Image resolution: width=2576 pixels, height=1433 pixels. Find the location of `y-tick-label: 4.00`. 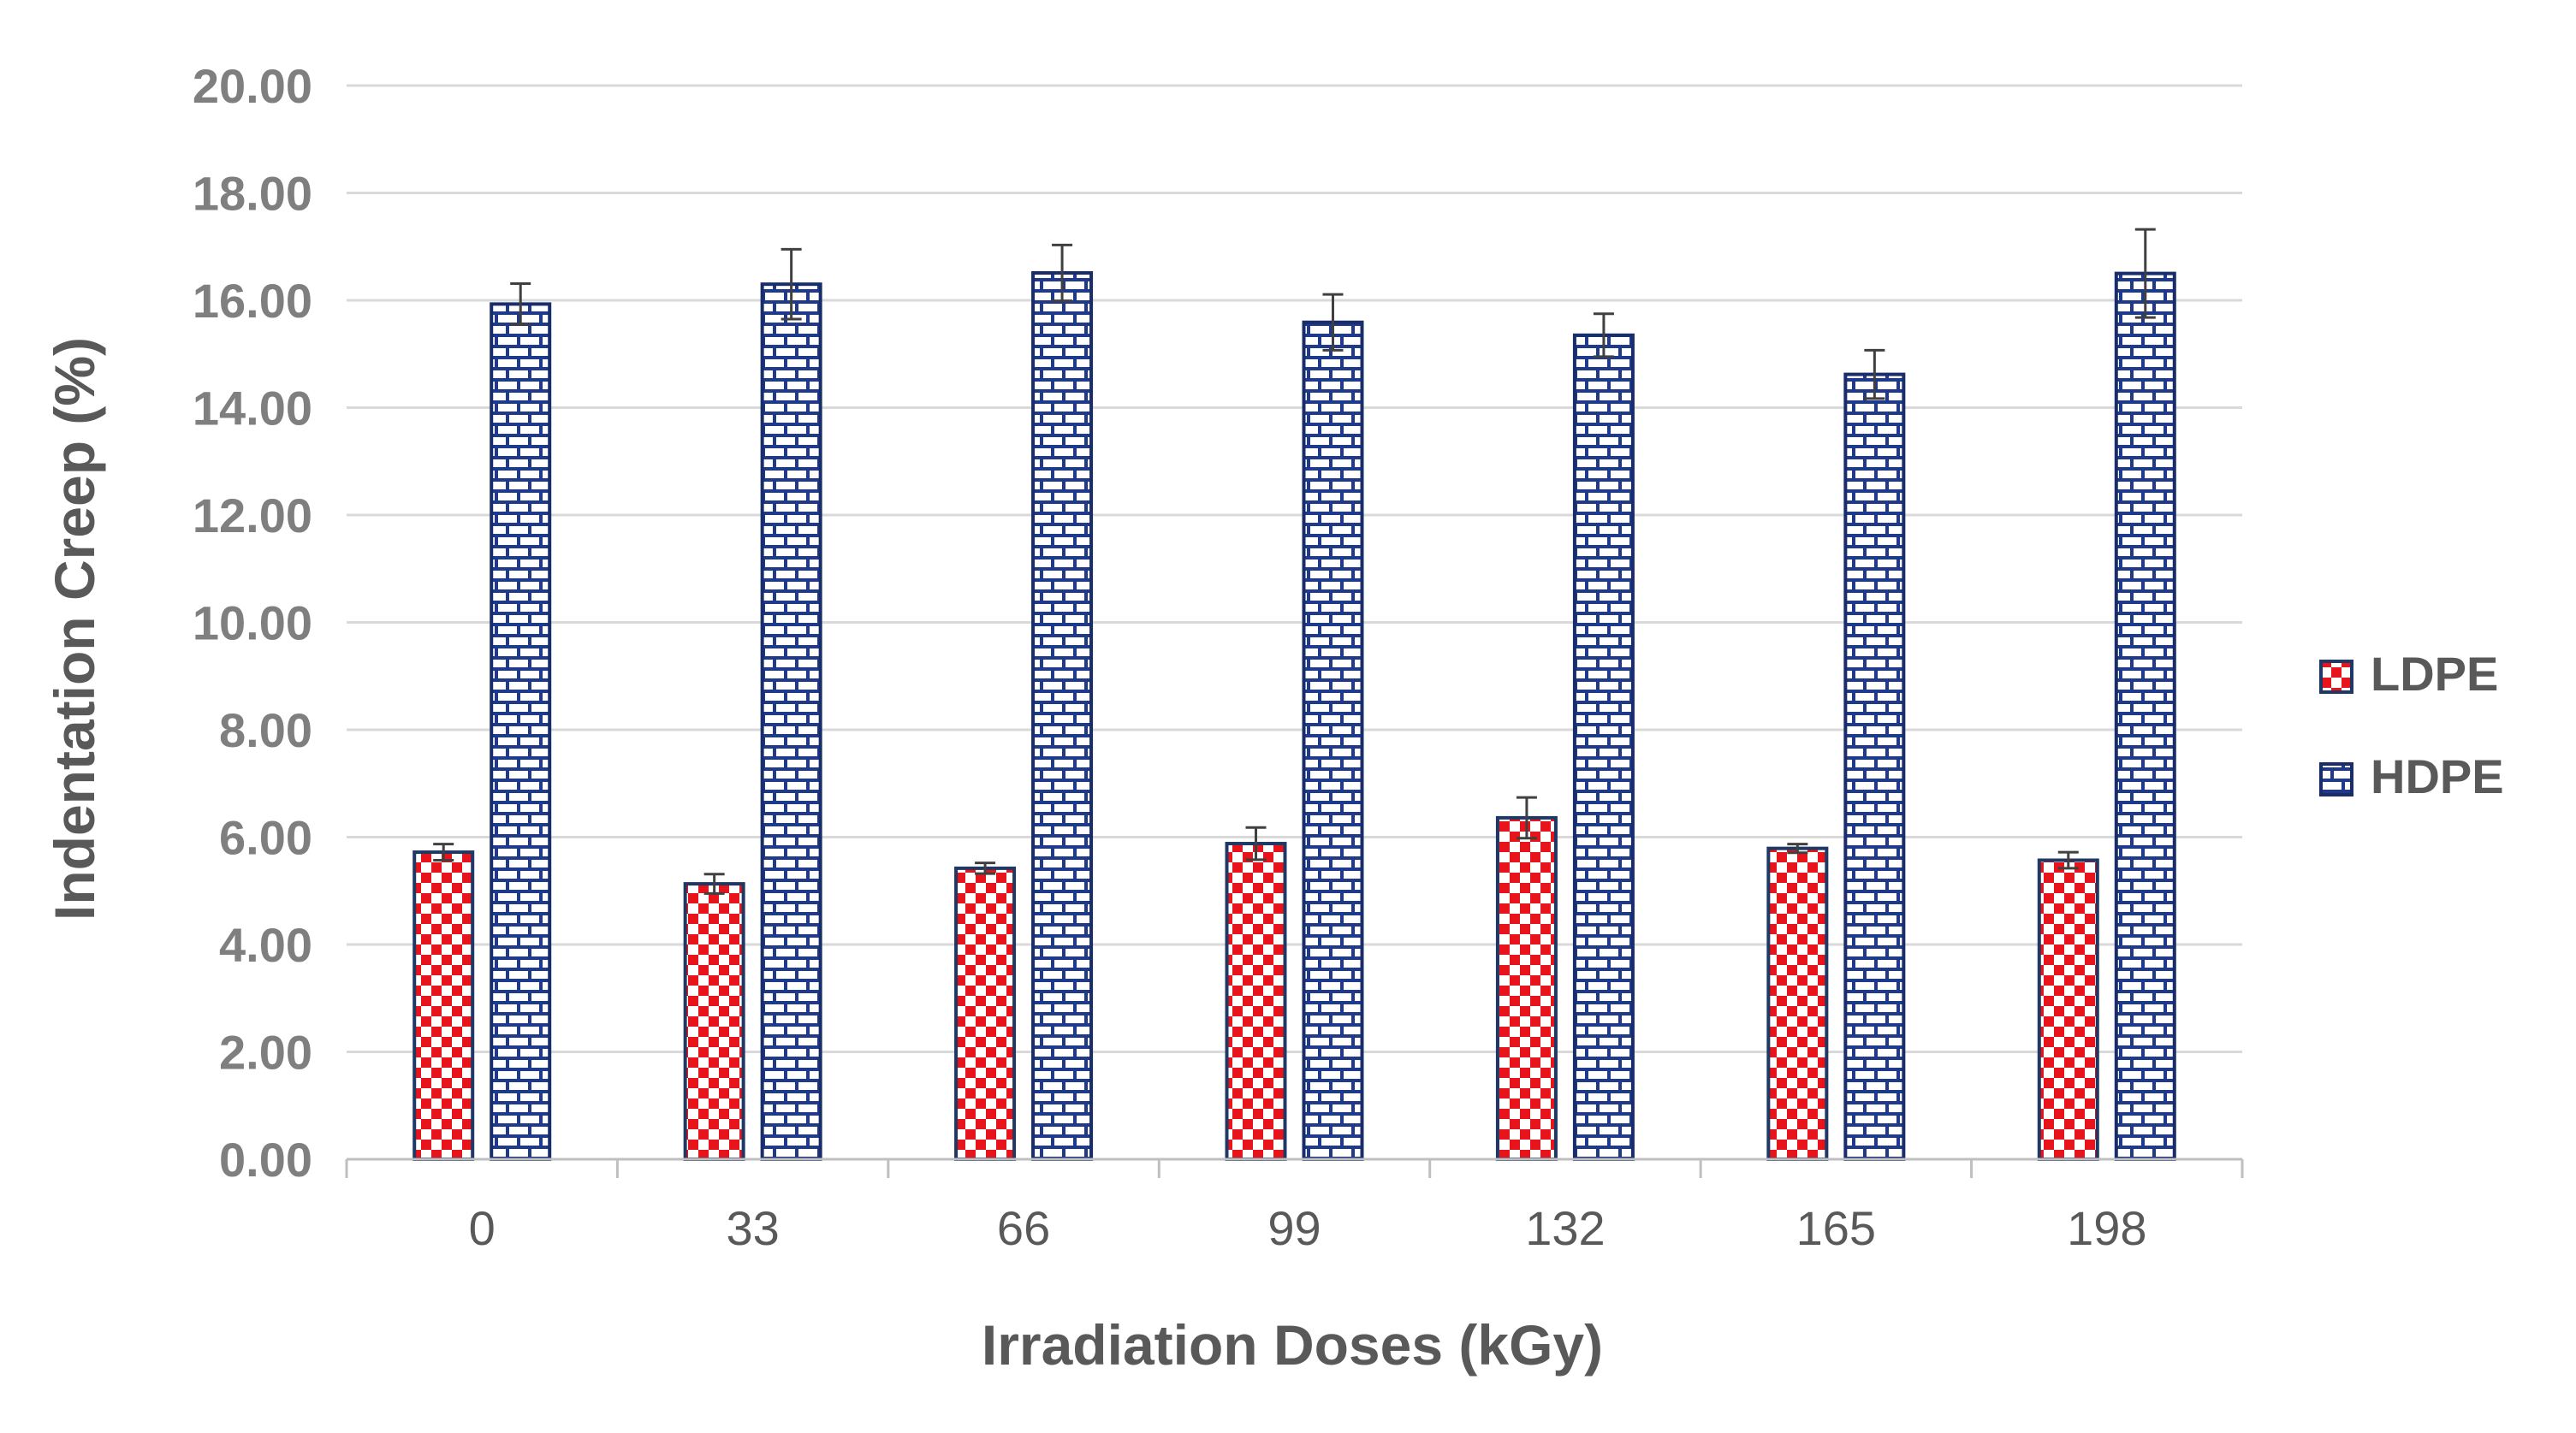

y-tick-label: 4.00 is located at coordinates (265, 945).